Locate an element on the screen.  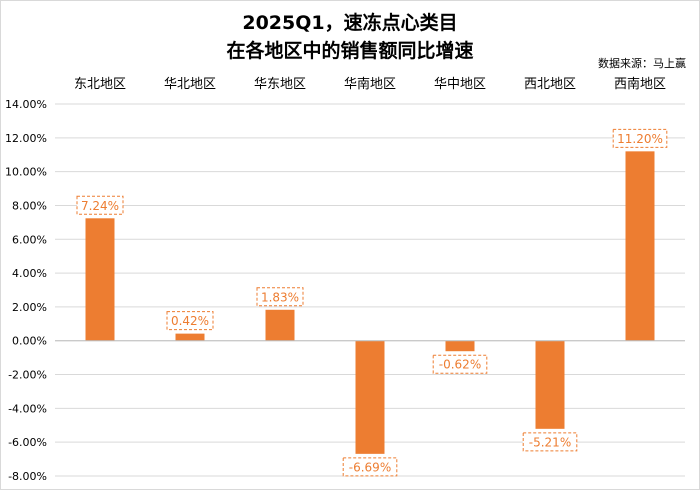
category-label: 西北地区 is located at coordinates (550, 84).